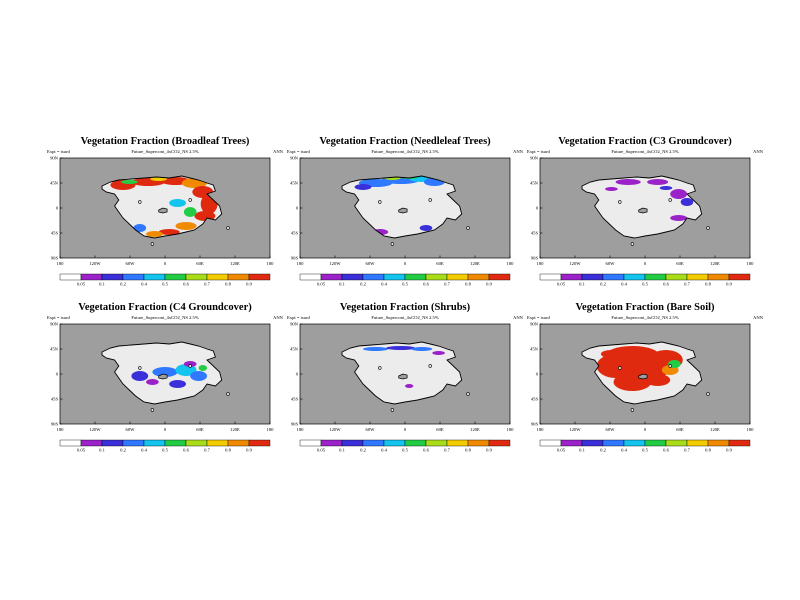  Describe the element at coordinates (405, 141) in the screenshot. I see `panel-title: Vegetation Fraction (Needleleaf Trees)` at that location.